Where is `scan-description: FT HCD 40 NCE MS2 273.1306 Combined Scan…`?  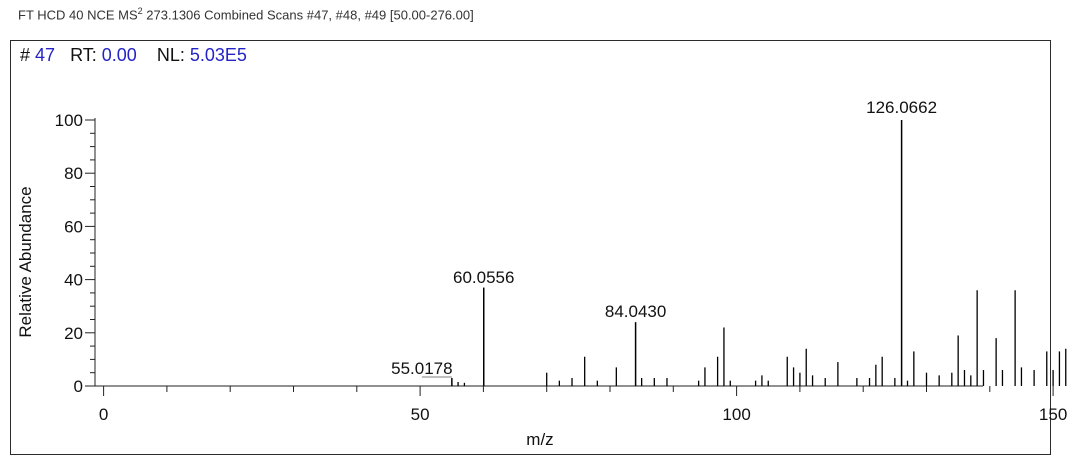 scan-description: FT HCD 40 NCE MS2 273.1306 Combined Scan… is located at coordinates (246, 14).